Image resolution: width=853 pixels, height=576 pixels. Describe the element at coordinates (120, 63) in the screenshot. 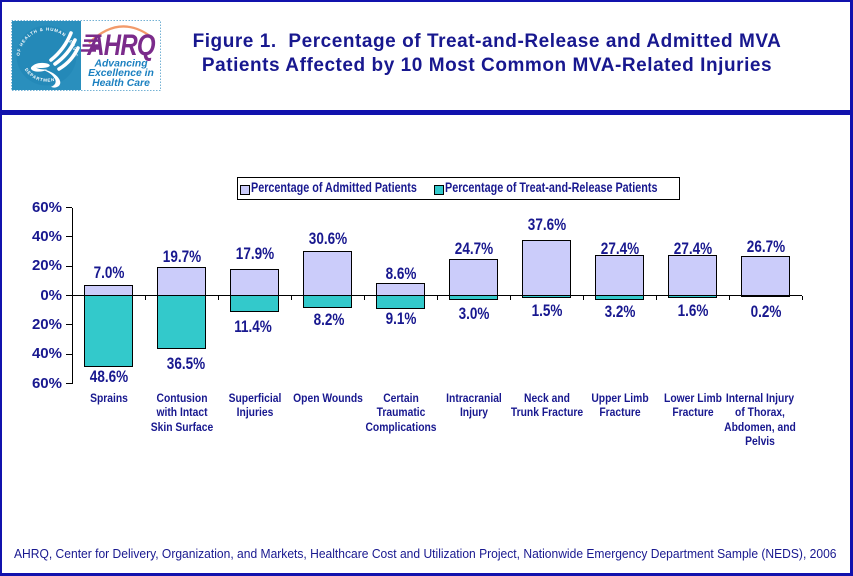

I see `svg-text: Advancing` at that location.